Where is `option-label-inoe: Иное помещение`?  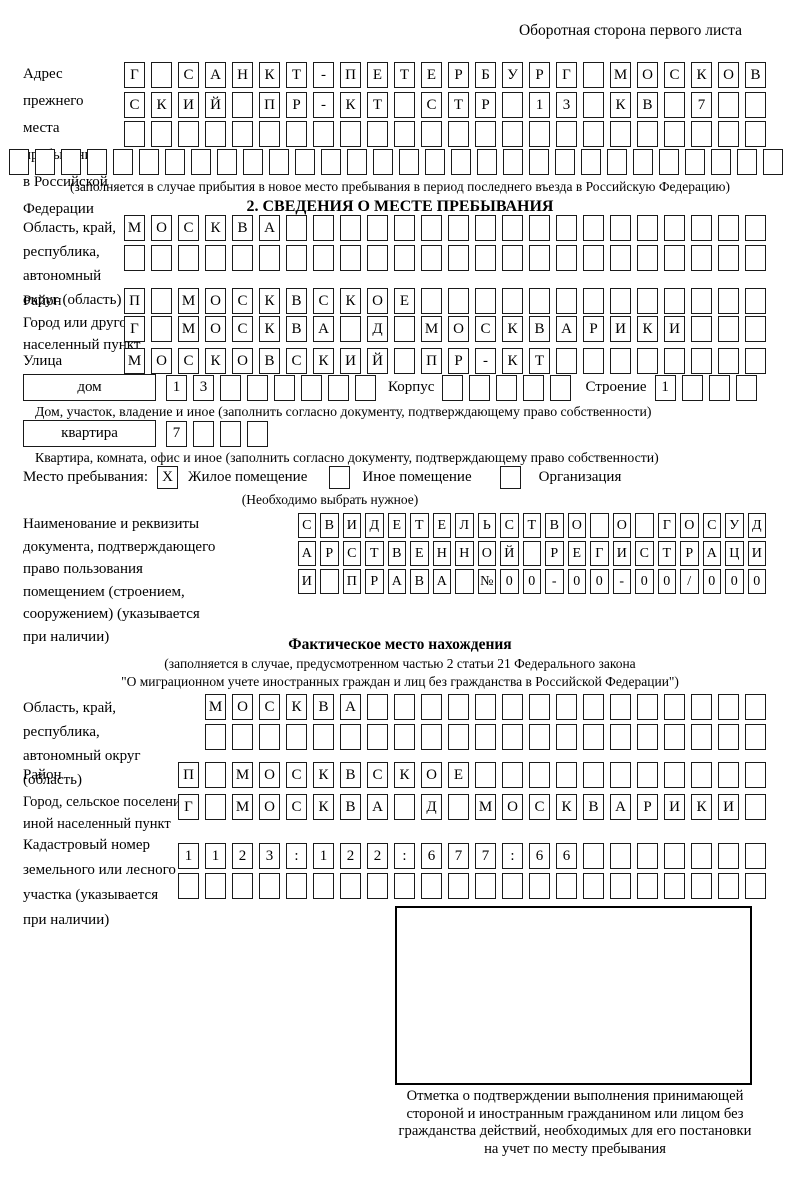
option-label-inoe: Иное помещение is located at coordinates (417, 477).